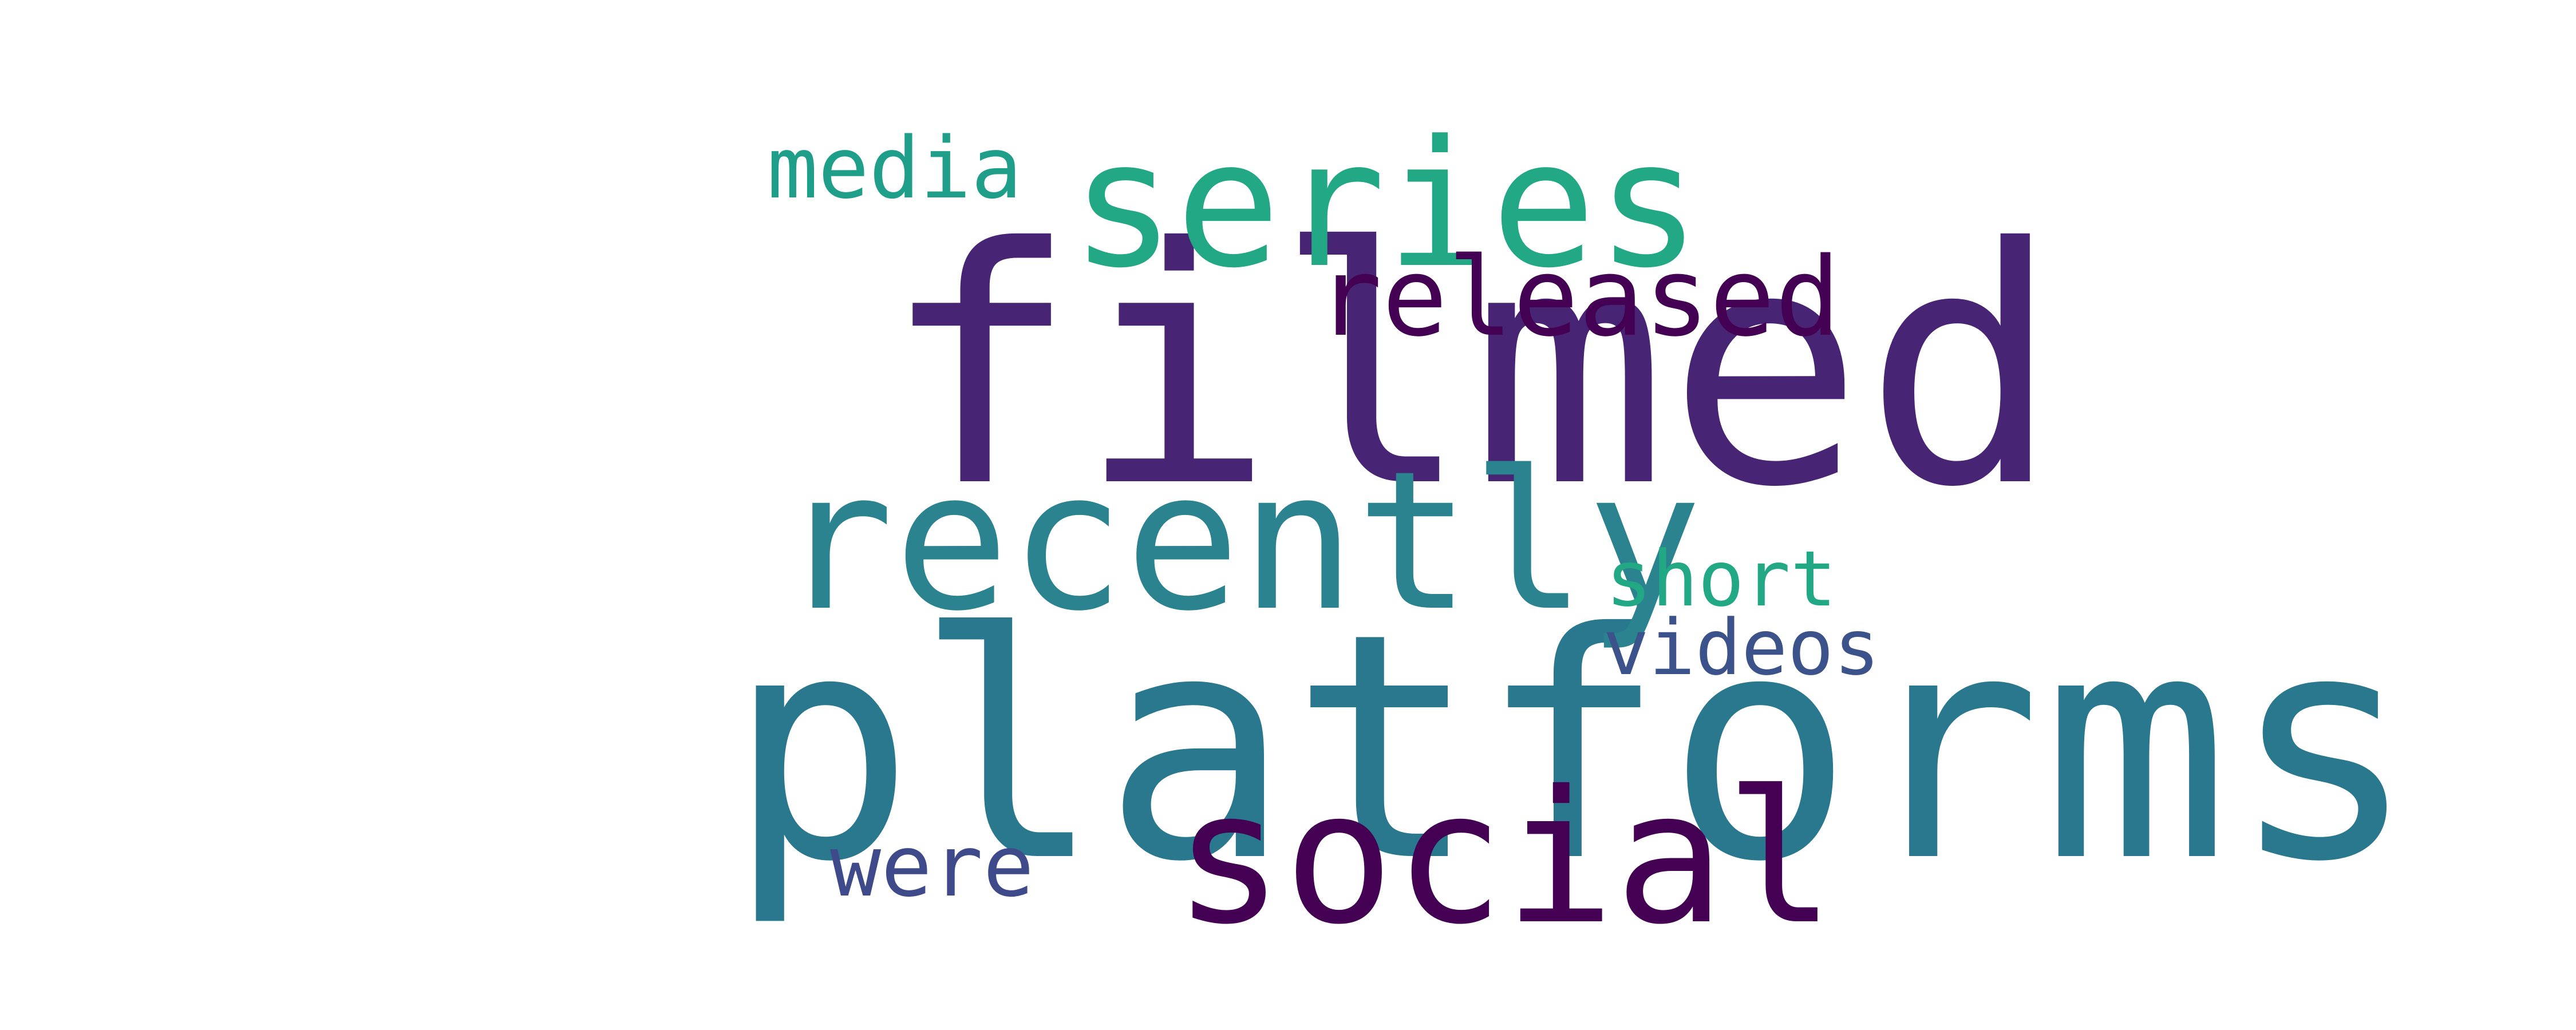  What do you see at coordinates (1504, 858) in the screenshot?
I see `word-social: social` at bounding box center [1504, 858].